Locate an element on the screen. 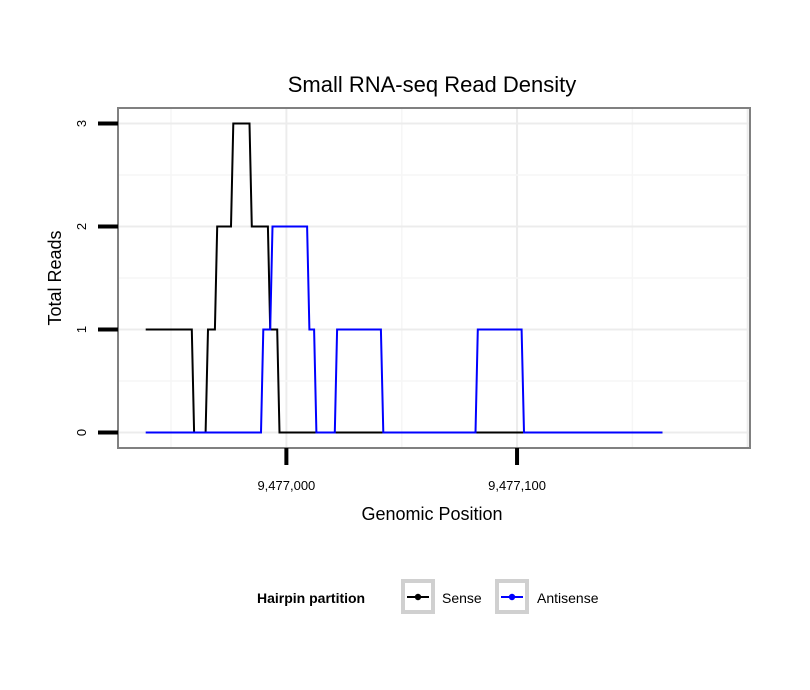 The width and height of the screenshot is (810, 690). legend-key-dot-sense is located at coordinates (418, 597).